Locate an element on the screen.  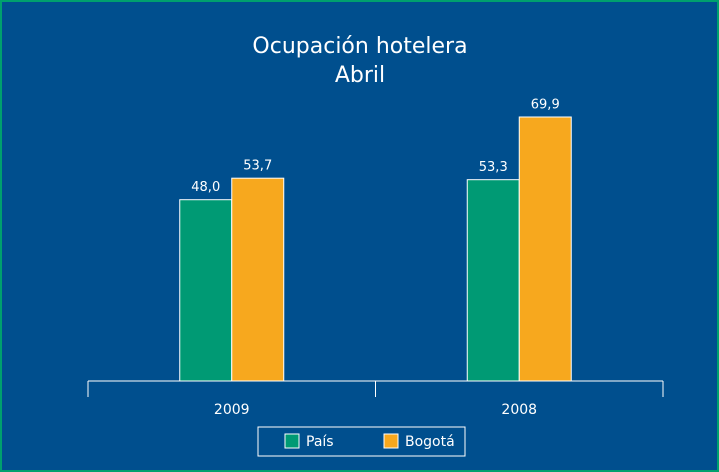
x-tick-label: 2008 is located at coordinates (519, 410).